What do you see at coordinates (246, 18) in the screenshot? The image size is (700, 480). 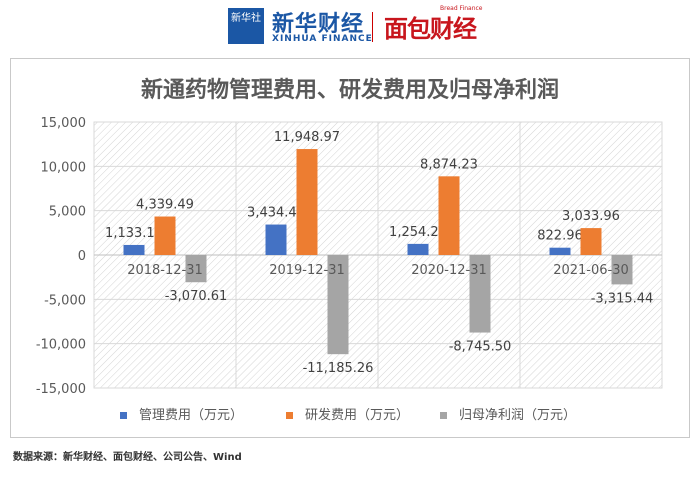 I see `xinhua-badge-text: 新华社` at bounding box center [246, 18].